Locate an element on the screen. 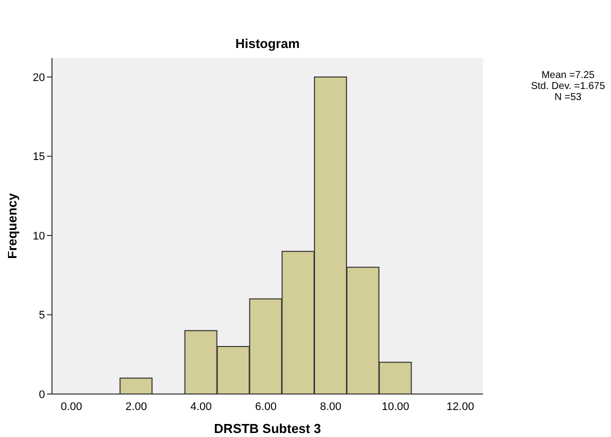 This screenshot has width=611, height=437. x-tick-label: 6.00 is located at coordinates (266, 406).